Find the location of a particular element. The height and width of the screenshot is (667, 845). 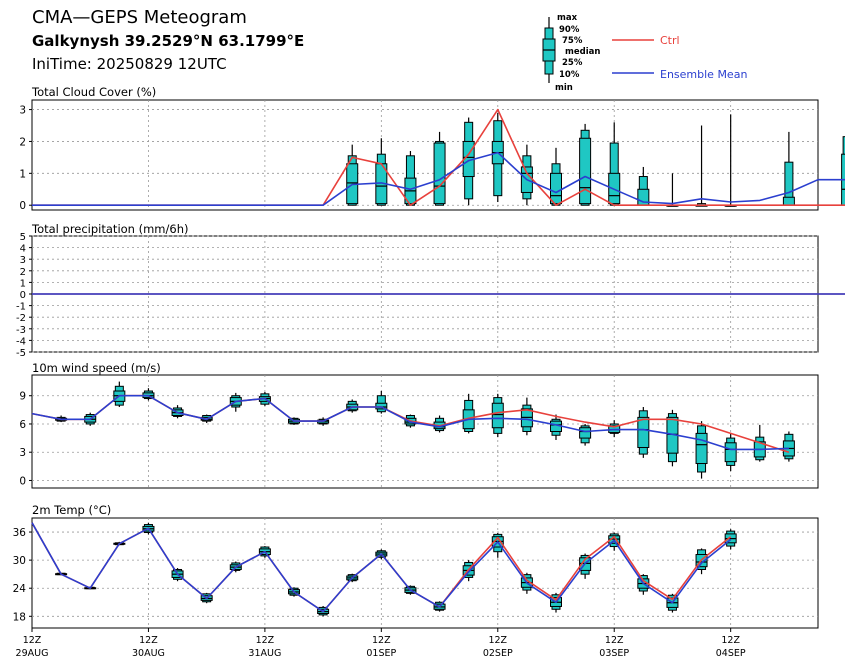

panel-title: 10m wind speed (m/s) is located at coordinates (96, 368).